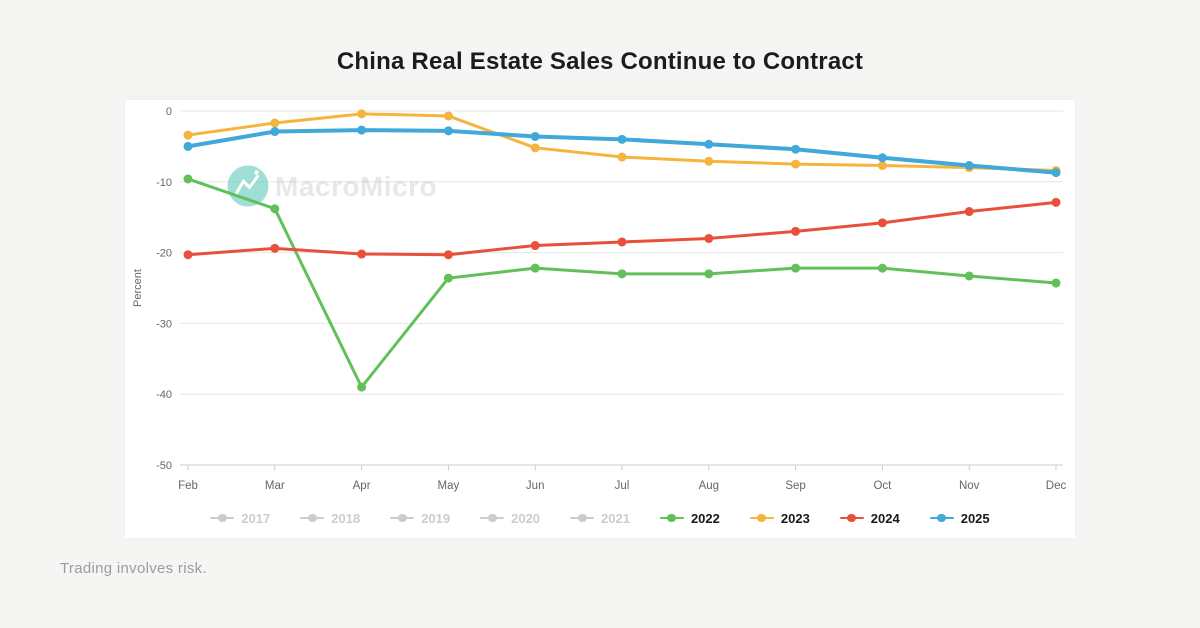  What do you see at coordinates (356, 186) in the screenshot?
I see `watermark-text: MacroMicro` at bounding box center [356, 186].